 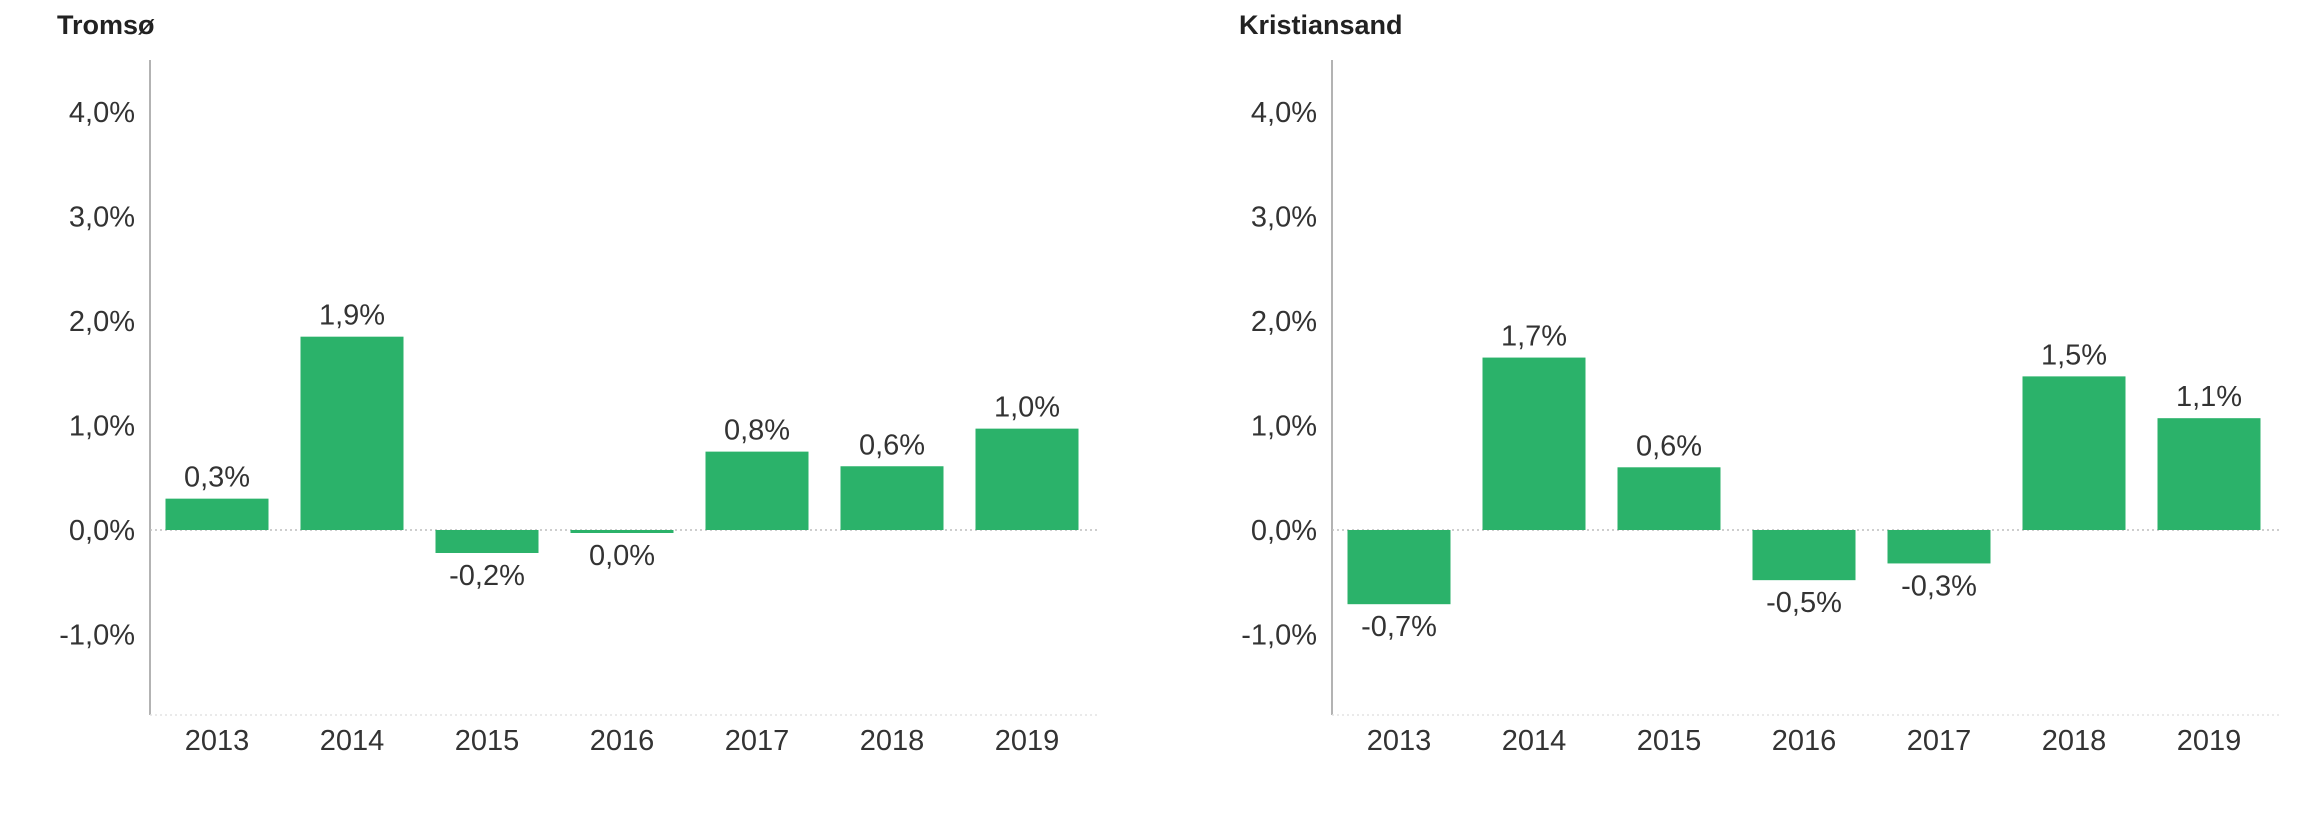 I want to click on data-label: 1,9%, so click(x=352, y=316).